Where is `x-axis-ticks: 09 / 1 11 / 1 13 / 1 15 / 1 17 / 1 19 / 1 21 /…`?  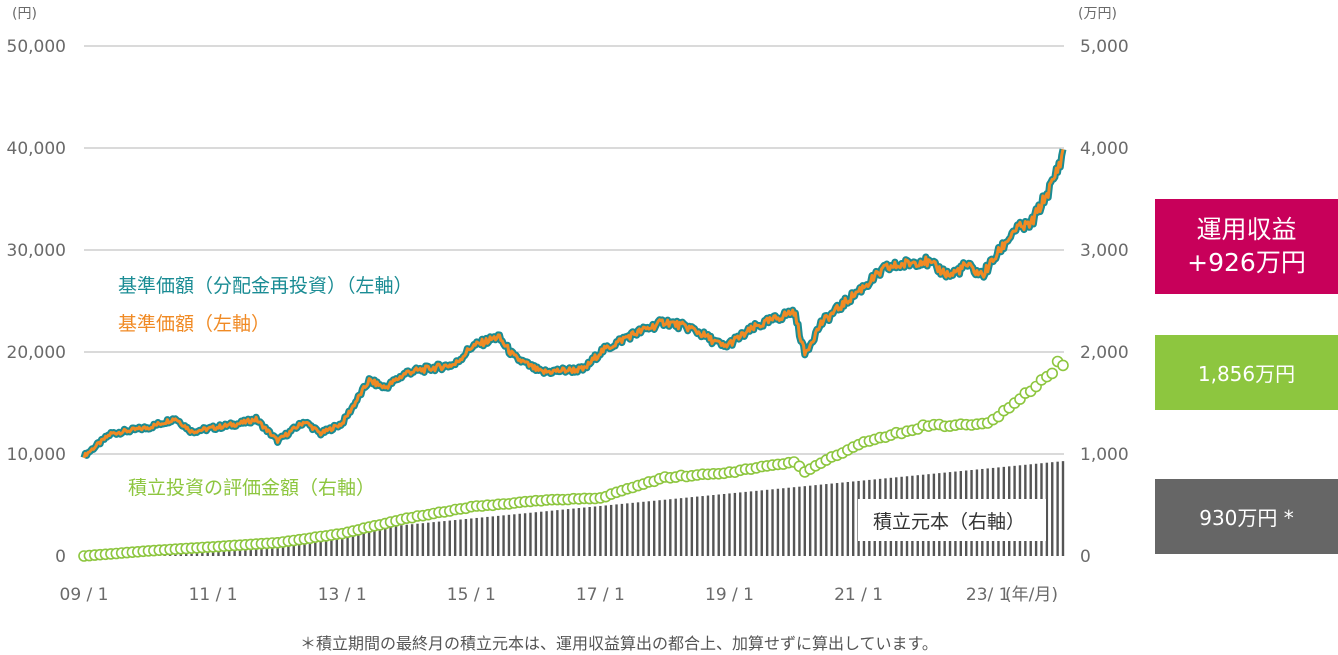
x-axis-ticks: 09 / 1 11 / 1 13 / 1 15 / 1 17 / 1 19 / 1 21 /… is located at coordinates (535, 595).